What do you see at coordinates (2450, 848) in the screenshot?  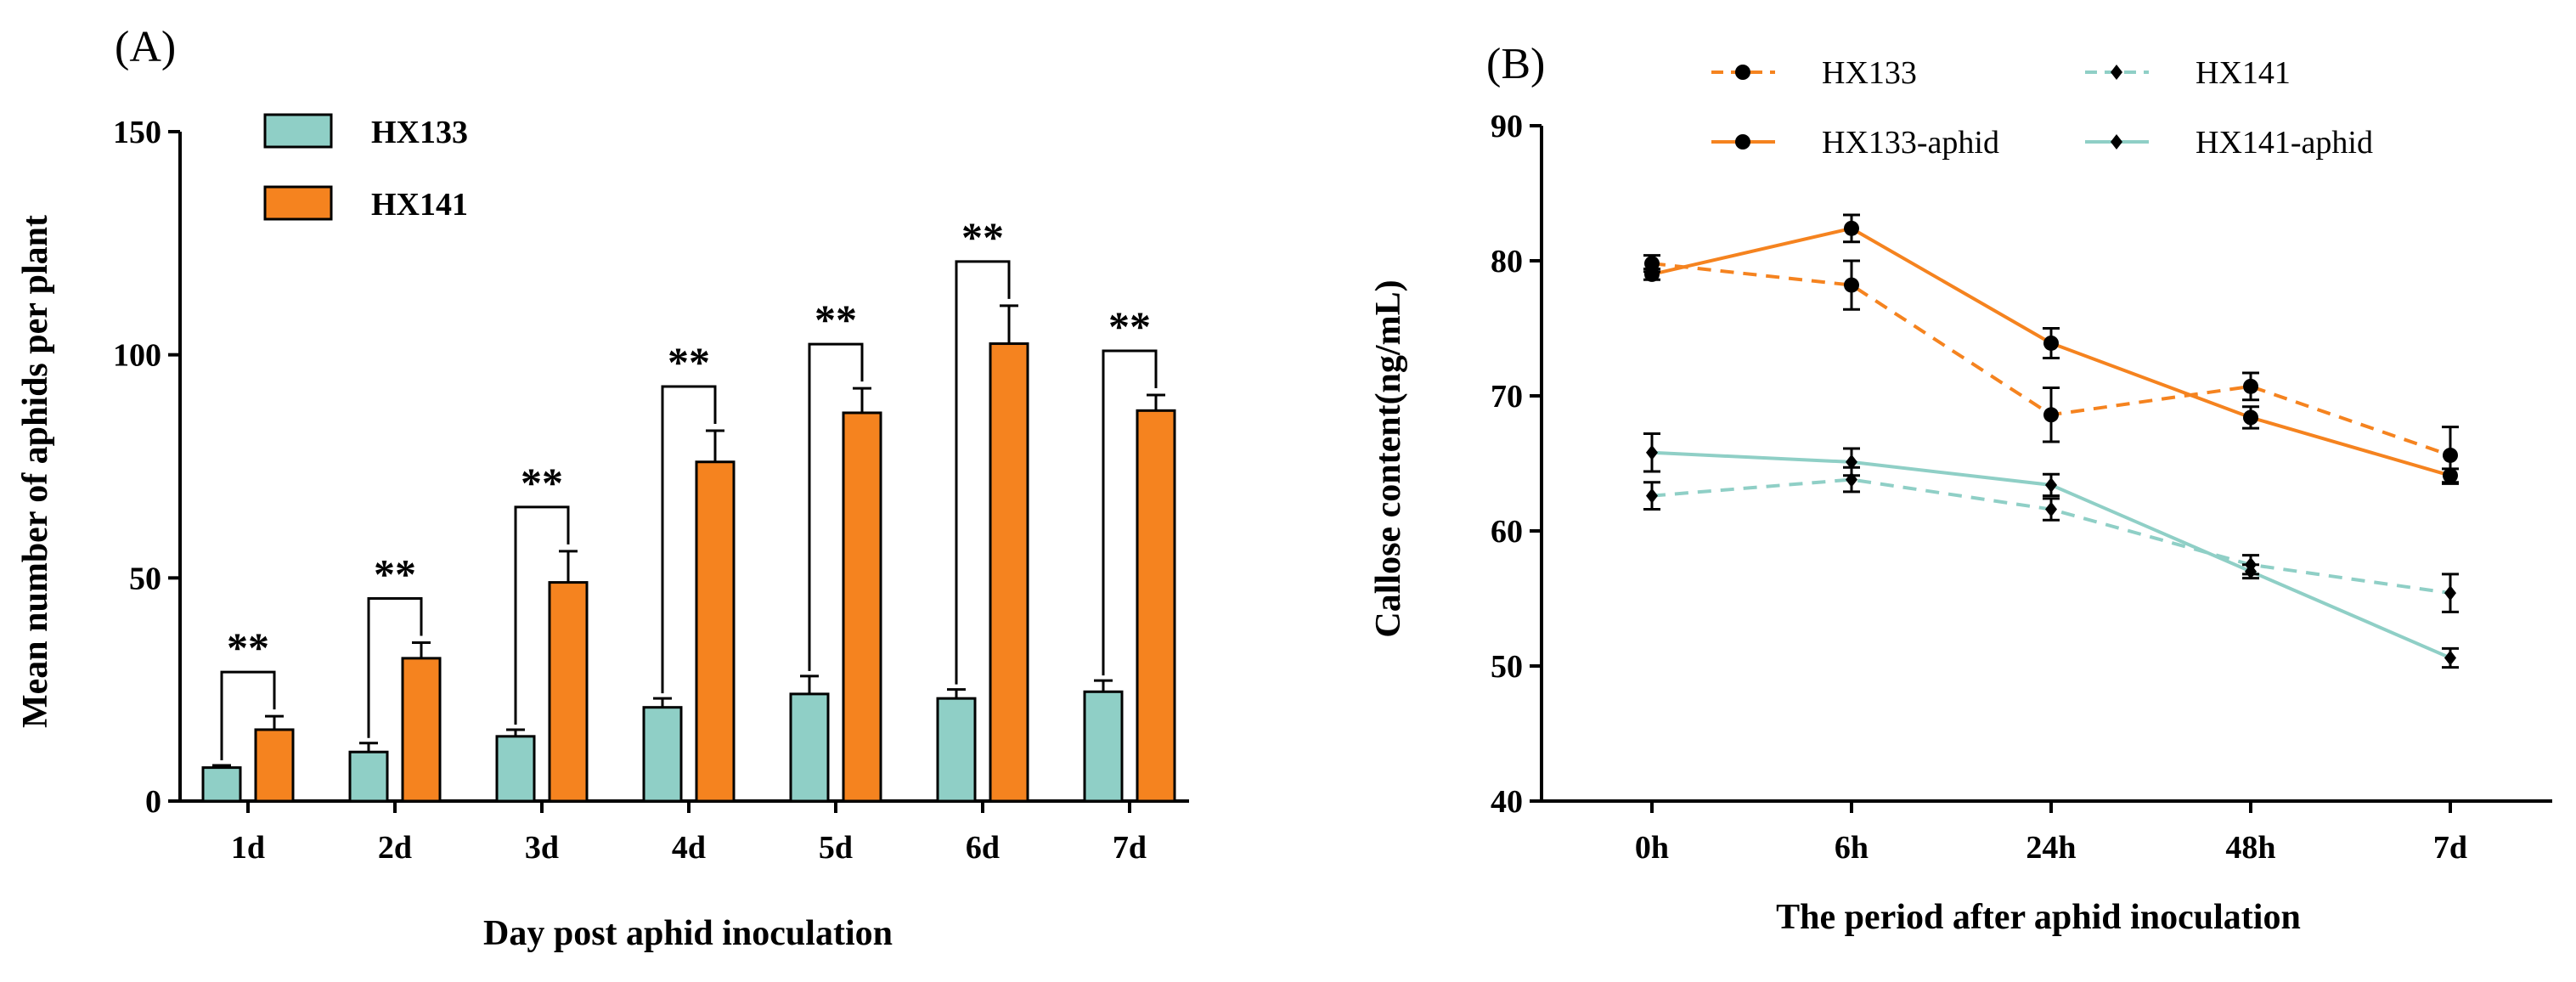 I see `panel-b-x-tick-label: 7d` at bounding box center [2450, 848].